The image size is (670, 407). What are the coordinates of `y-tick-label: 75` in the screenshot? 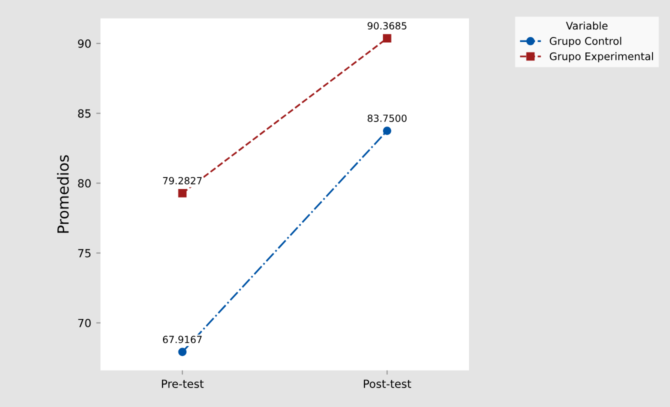 It's located at (84, 253).